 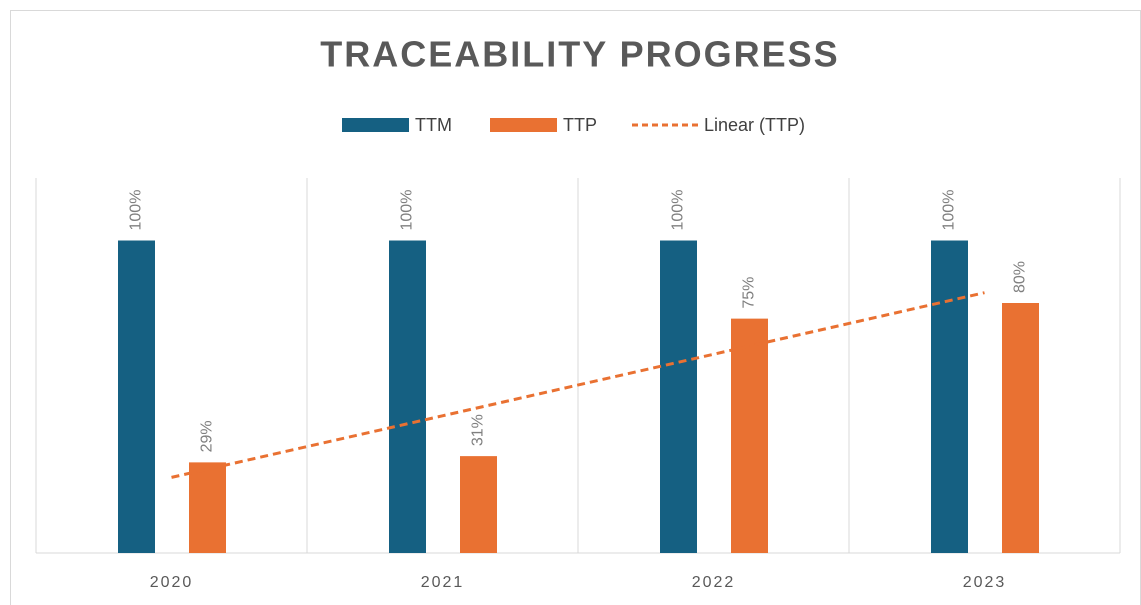 What do you see at coordinates (443, 582) in the screenshot?
I see `x-tick-label: 2021` at bounding box center [443, 582].